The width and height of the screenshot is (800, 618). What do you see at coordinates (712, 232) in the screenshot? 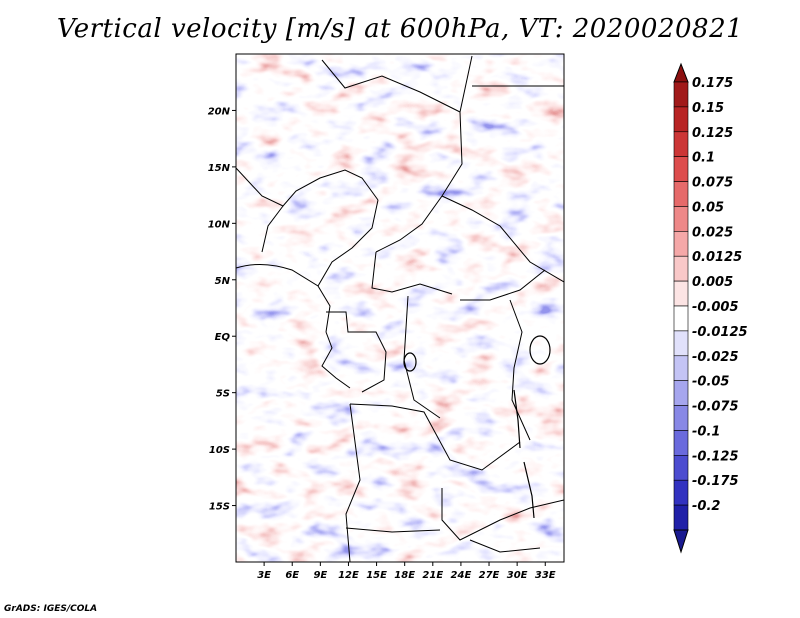
I see `colorbar-label: 0.025` at bounding box center [712, 232].